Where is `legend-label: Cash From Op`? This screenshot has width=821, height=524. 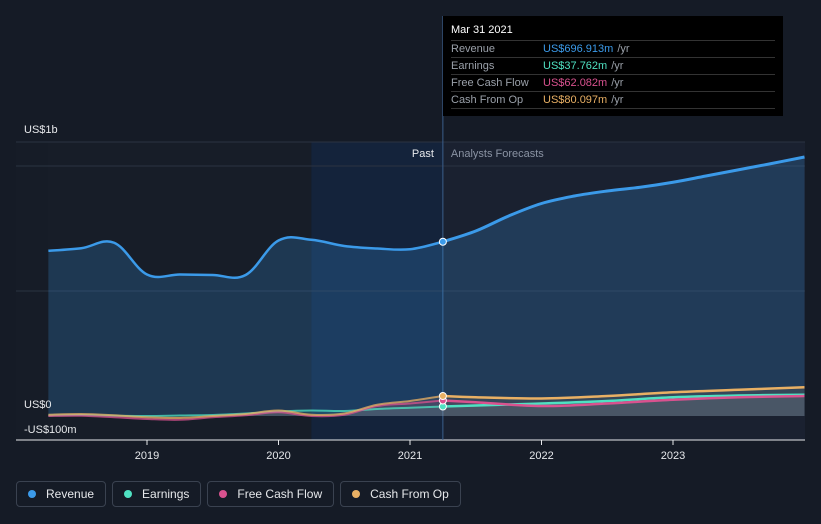
legend-label: Cash From Op is located at coordinates (409, 494).